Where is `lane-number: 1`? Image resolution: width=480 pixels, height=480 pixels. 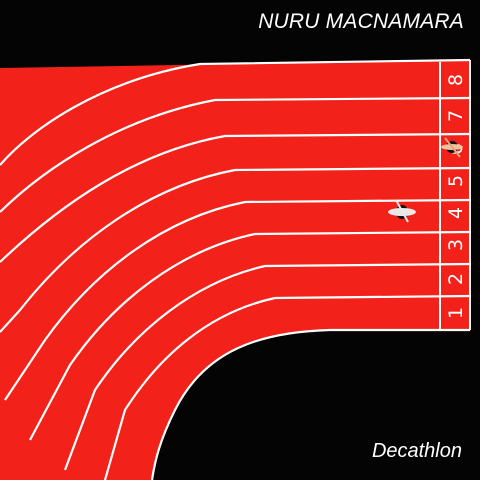
lane-number: 1 is located at coordinates (456, 313).